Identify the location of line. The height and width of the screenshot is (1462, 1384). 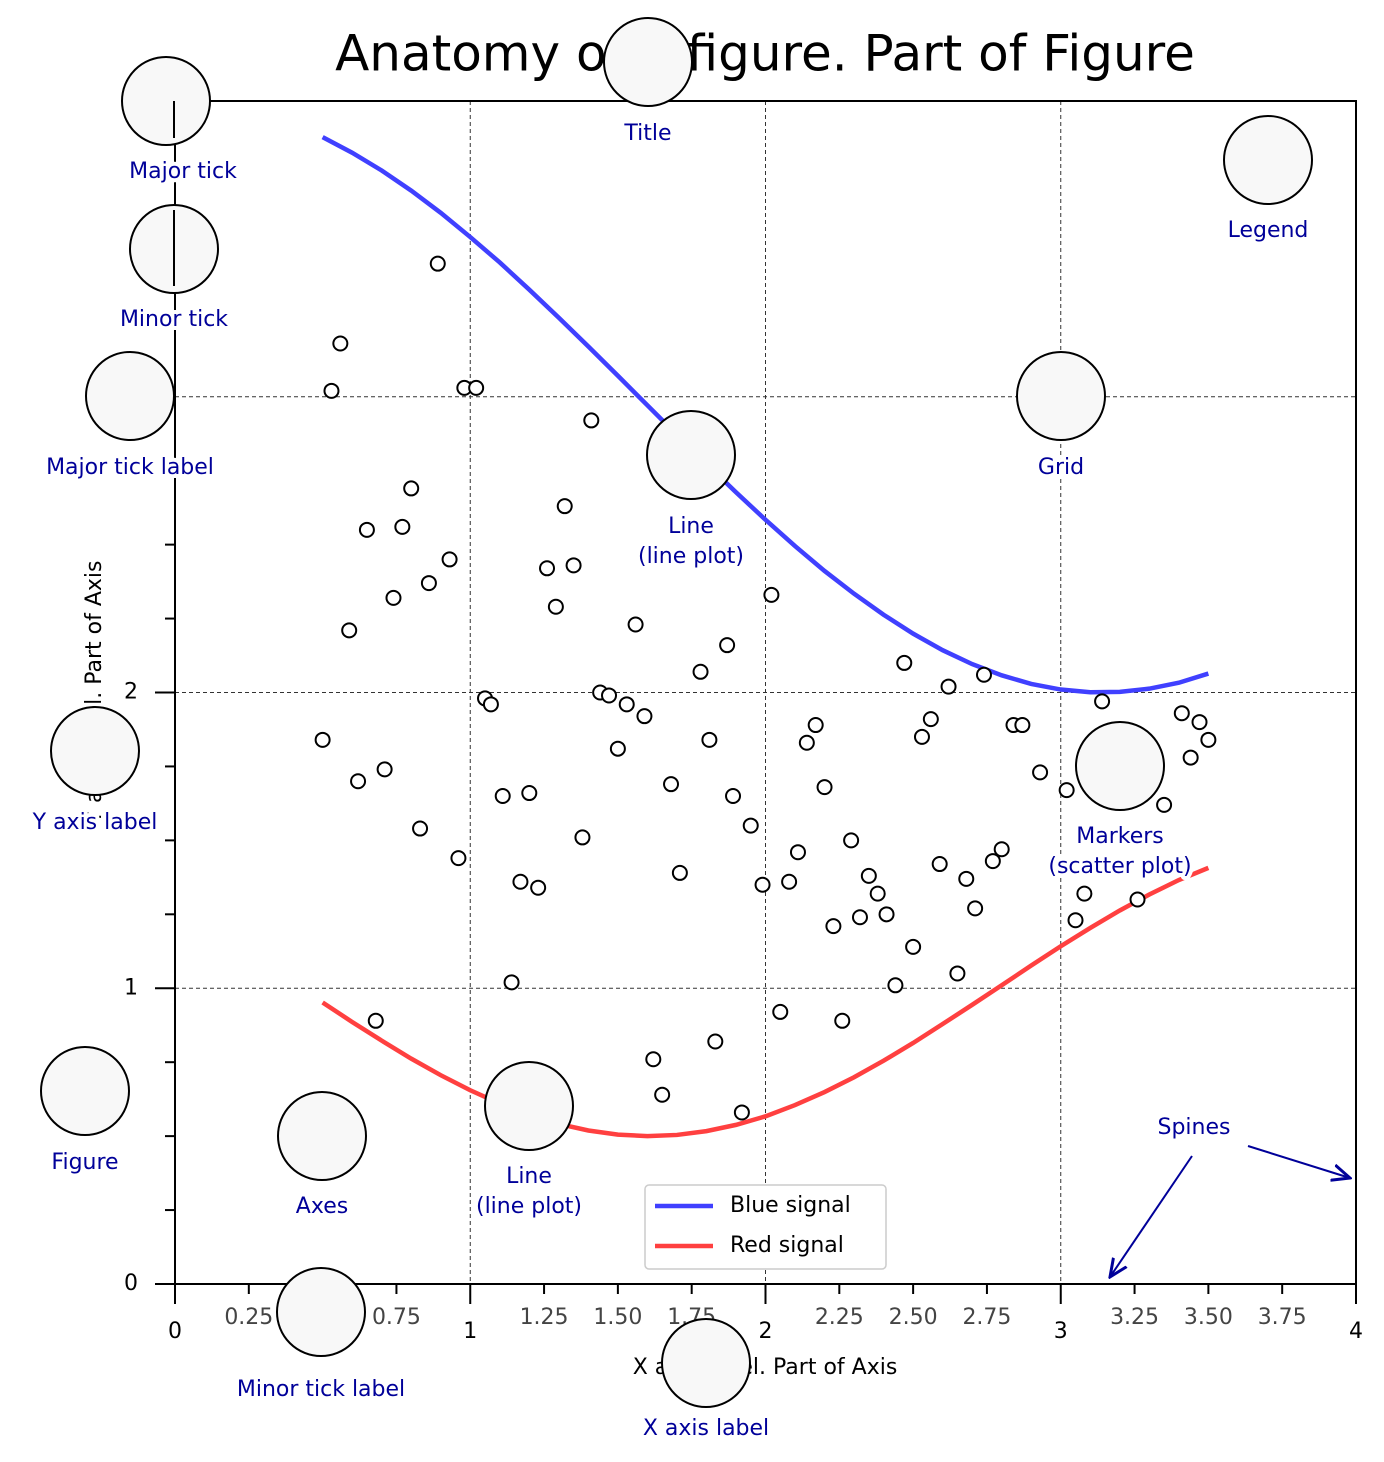
(765, 1002).